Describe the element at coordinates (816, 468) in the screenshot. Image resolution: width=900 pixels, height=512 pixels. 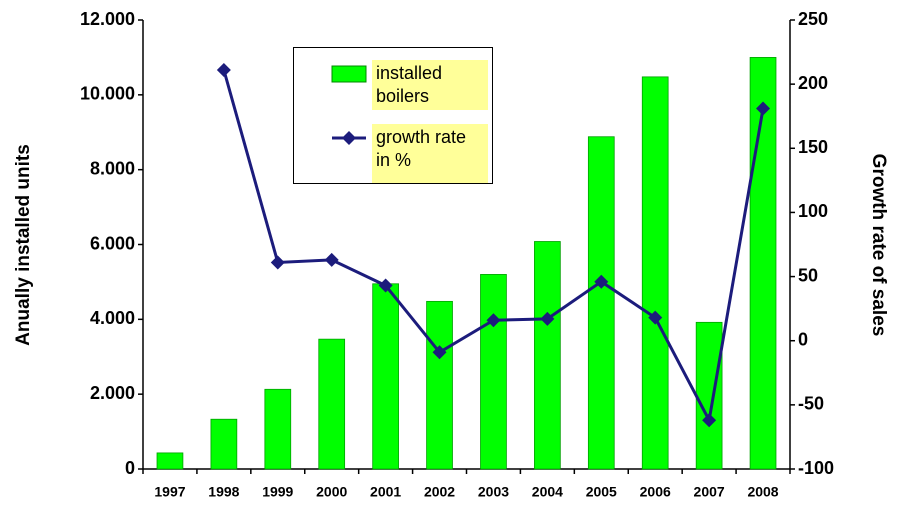
I see `y2-tick-label: -100` at that location.